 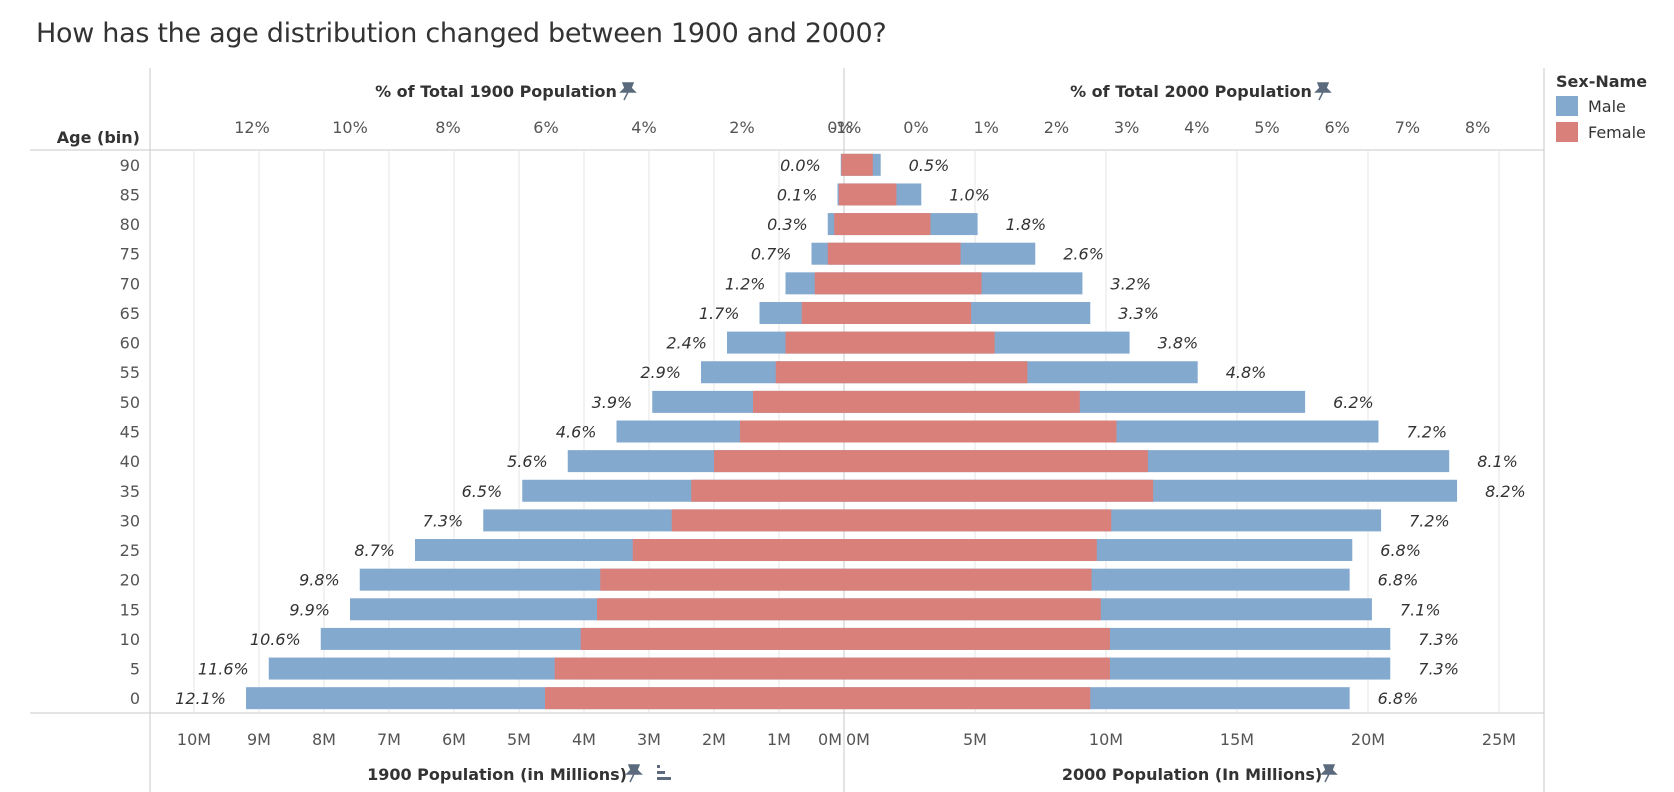 I want to click on data-label-2000-pct: 8.1%, so click(x=1497, y=461).